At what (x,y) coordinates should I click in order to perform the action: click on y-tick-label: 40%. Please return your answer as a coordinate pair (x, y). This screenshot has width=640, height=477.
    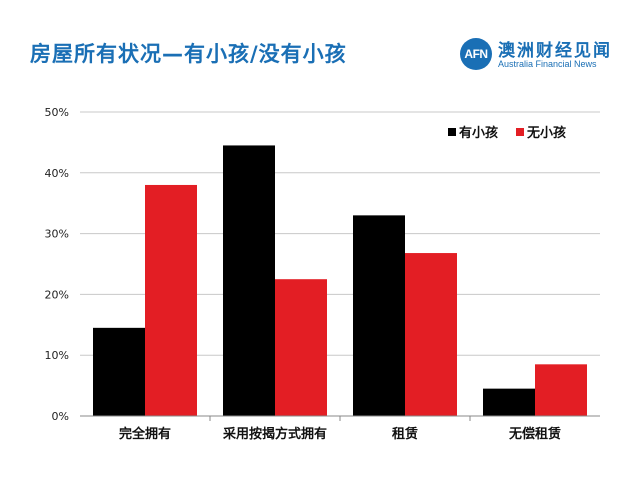
    Looking at the image, I should click on (57, 173).